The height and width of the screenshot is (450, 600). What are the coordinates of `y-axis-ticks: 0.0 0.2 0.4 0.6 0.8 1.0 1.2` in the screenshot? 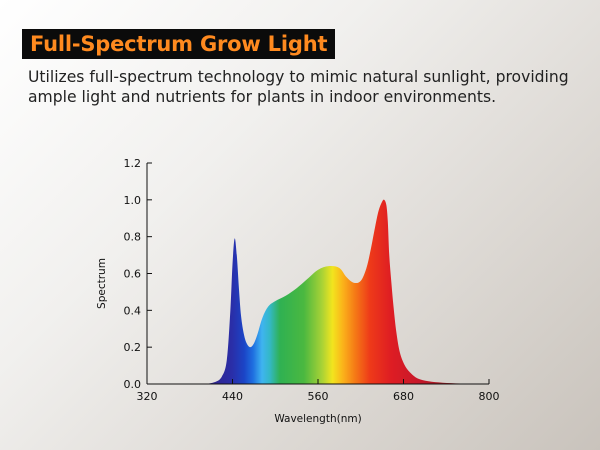 It's located at (138, 274).